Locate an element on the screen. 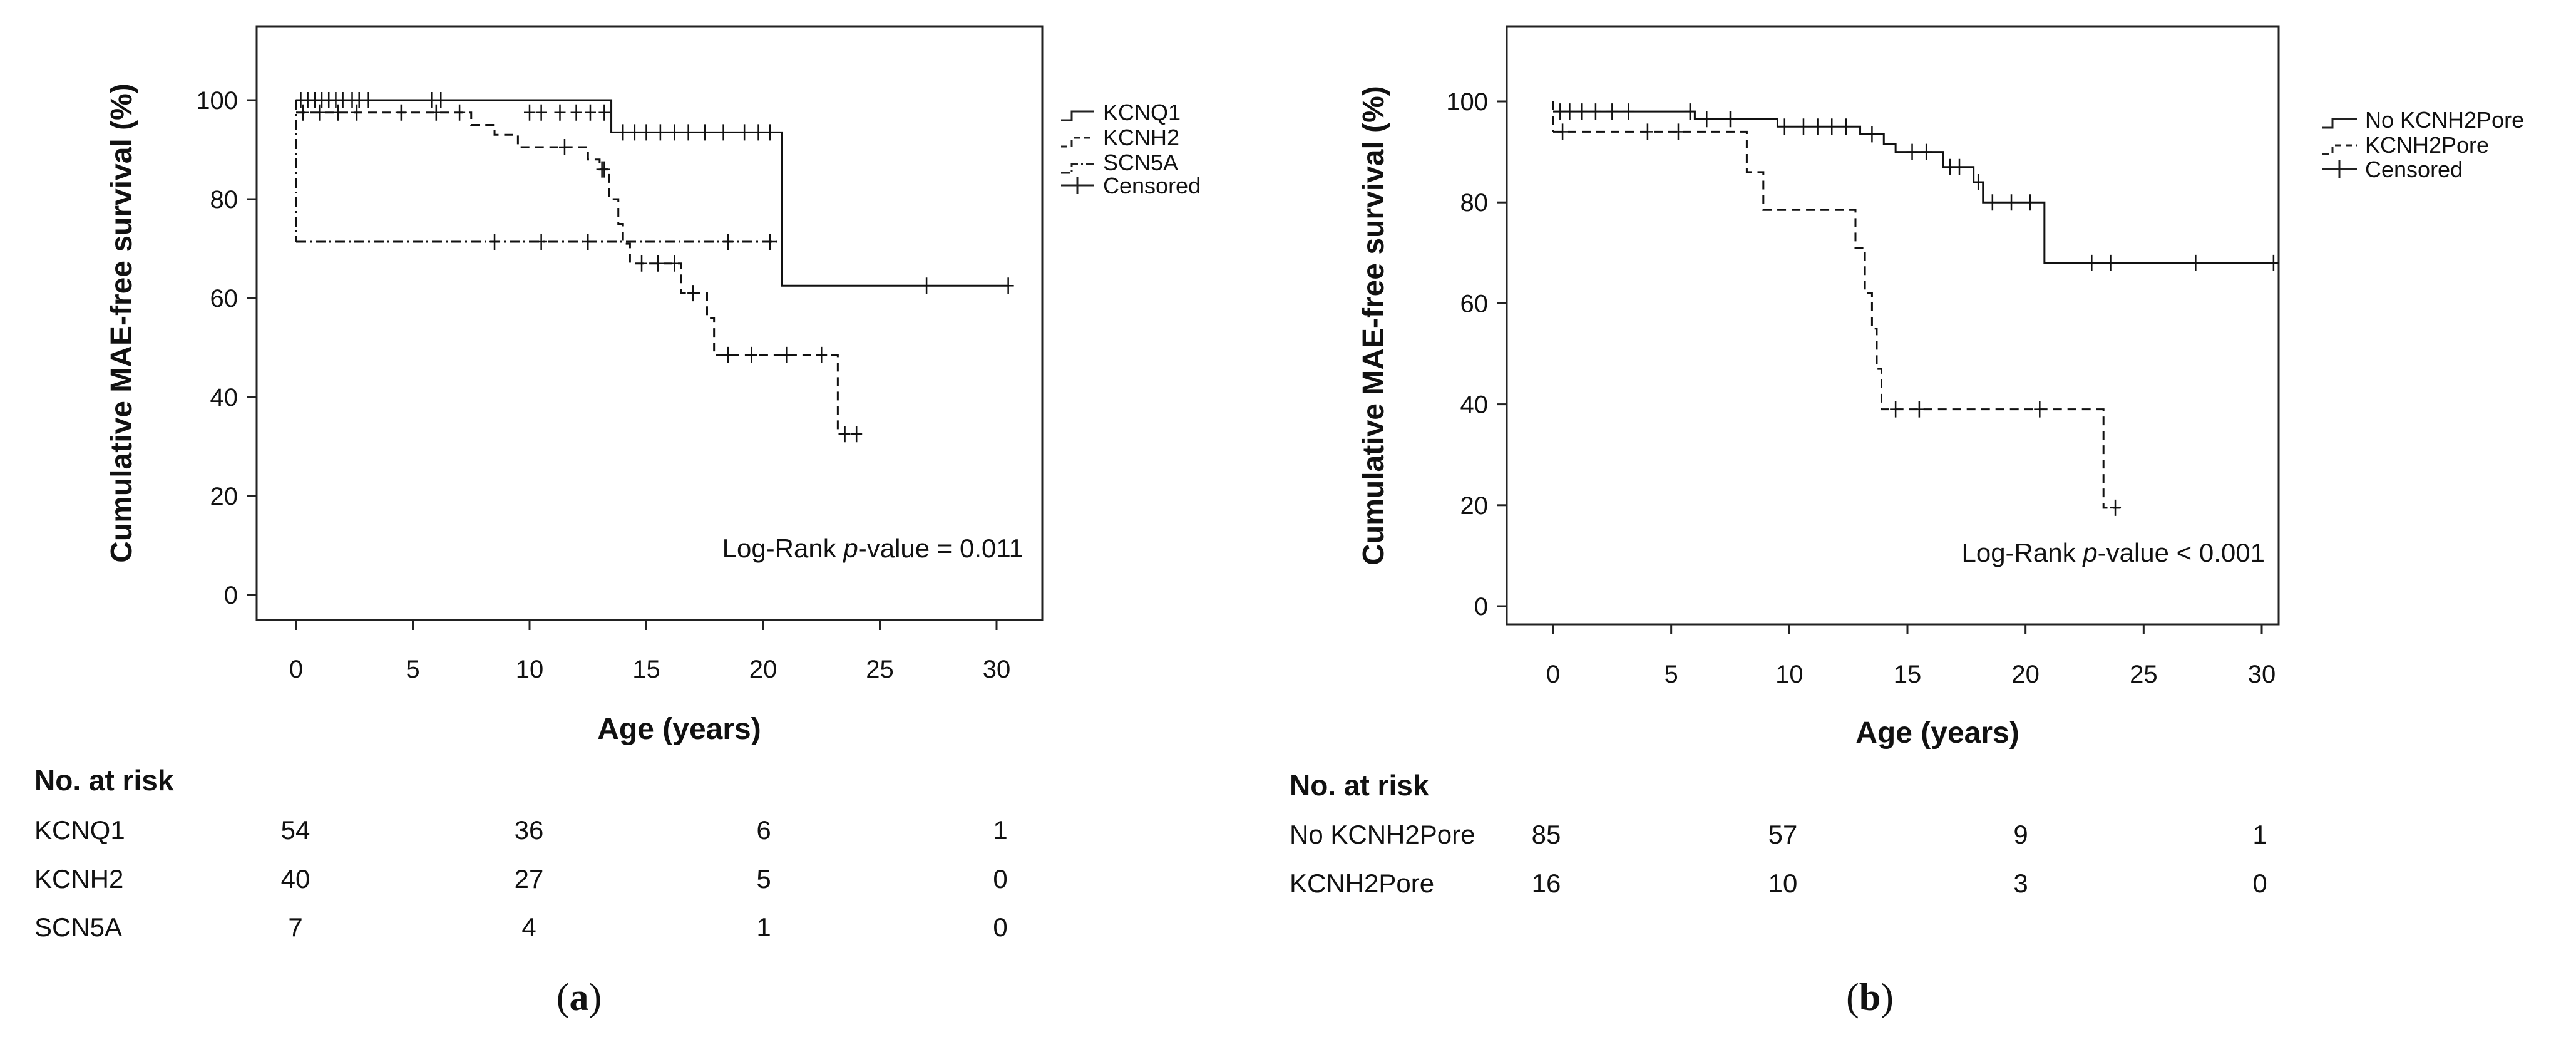  risk-row-kcnh2pore: KCNH2Pore 16 10 3 0 is located at coordinates (1779, 883).